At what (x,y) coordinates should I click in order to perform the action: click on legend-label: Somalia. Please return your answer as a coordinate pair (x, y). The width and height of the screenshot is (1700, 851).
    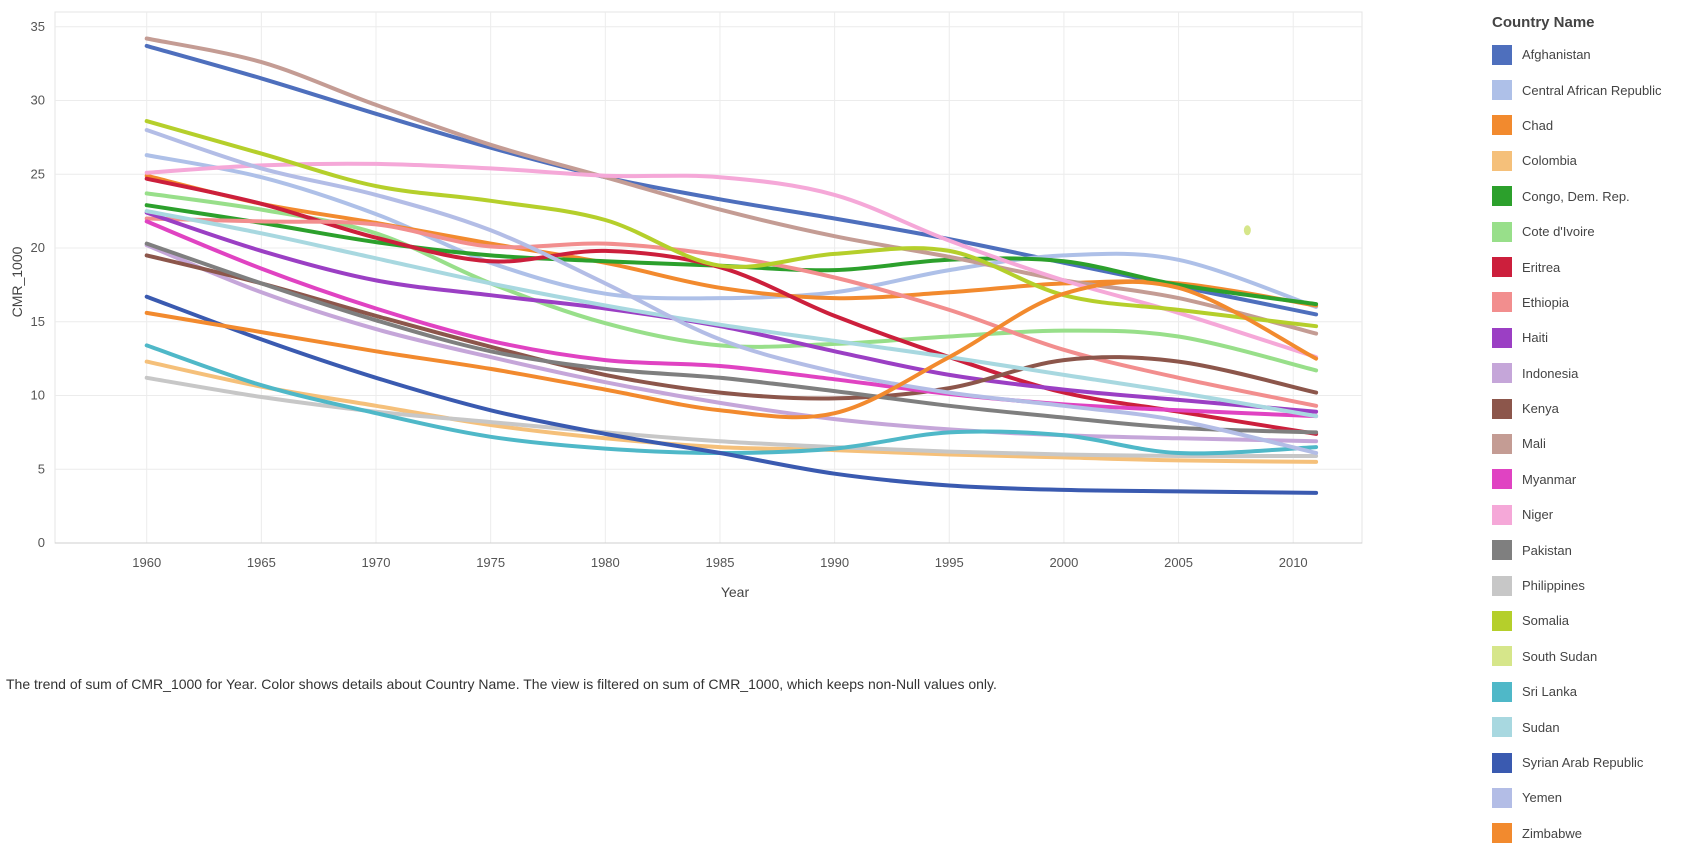
    Looking at the image, I should click on (1545, 621).